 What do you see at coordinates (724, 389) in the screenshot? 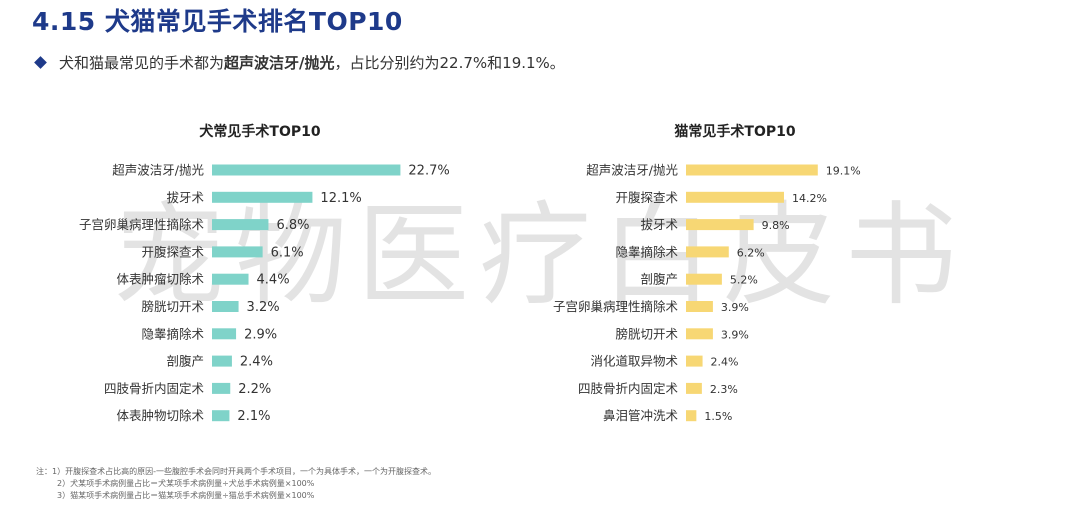
I see `value-label: 2.3%` at bounding box center [724, 389].